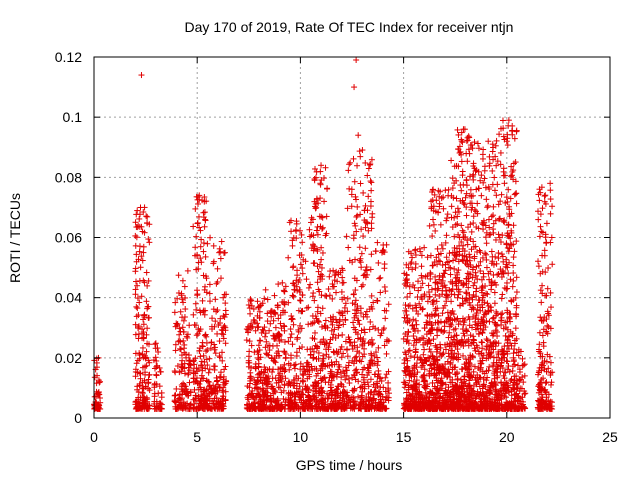  What do you see at coordinates (68, 57) in the screenshot?
I see `y-tick-label: 0.12` at bounding box center [68, 57].